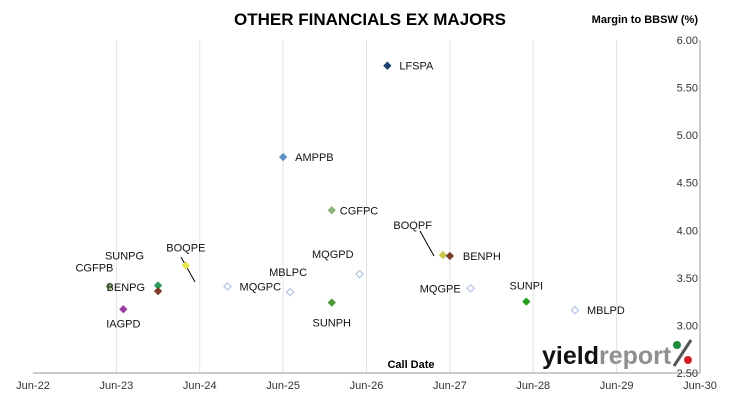  I want to click on point-lfspa, so click(387, 65).